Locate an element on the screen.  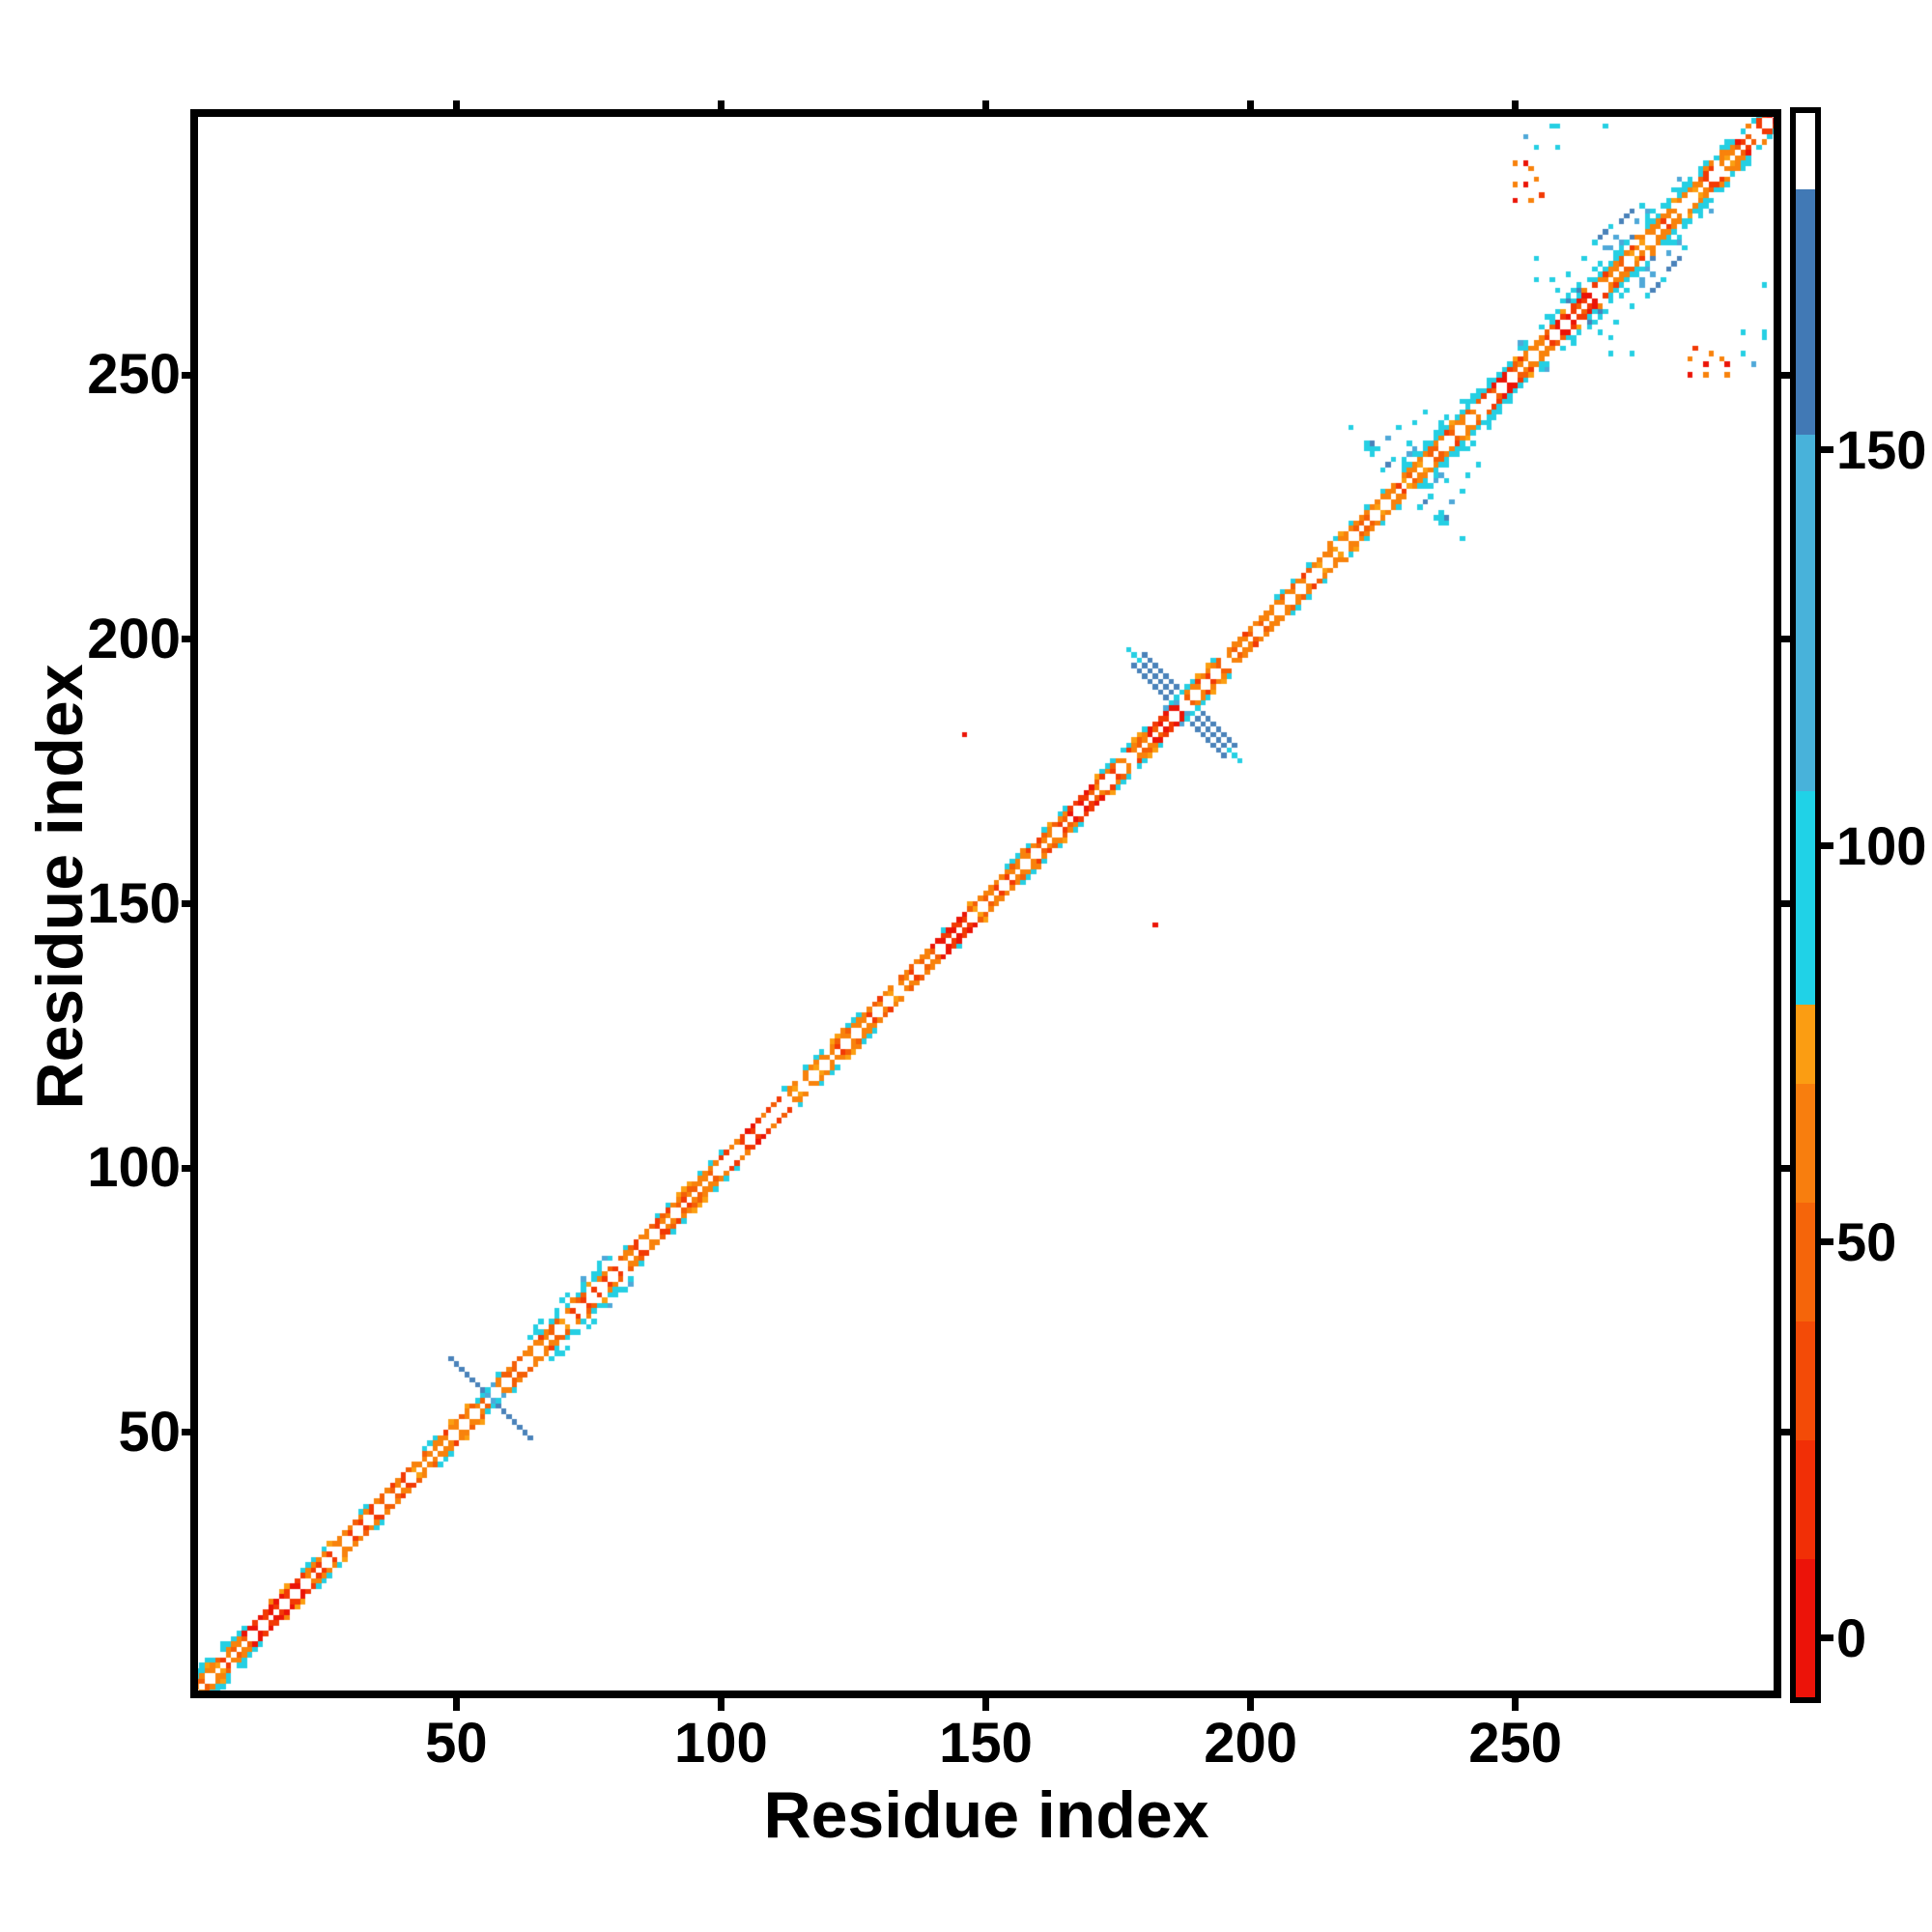
y-tick-label: 200 is located at coordinates (134, 638).